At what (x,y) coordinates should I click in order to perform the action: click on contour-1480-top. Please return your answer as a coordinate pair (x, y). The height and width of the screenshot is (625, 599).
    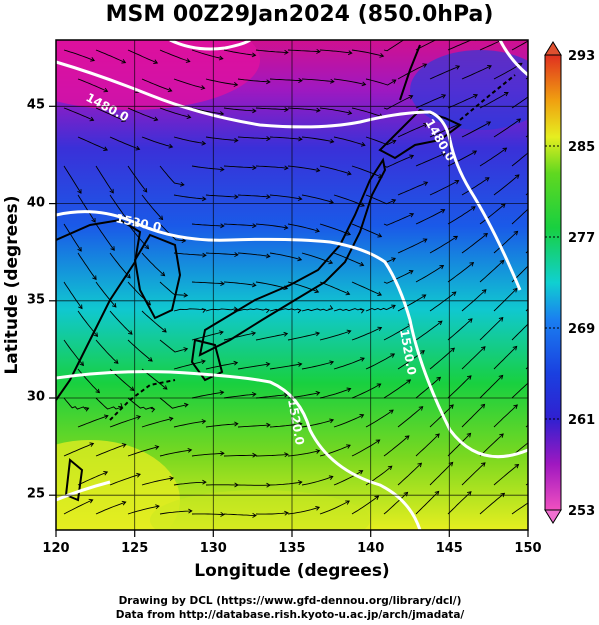
    Looking at the image, I should click on (210, 45).